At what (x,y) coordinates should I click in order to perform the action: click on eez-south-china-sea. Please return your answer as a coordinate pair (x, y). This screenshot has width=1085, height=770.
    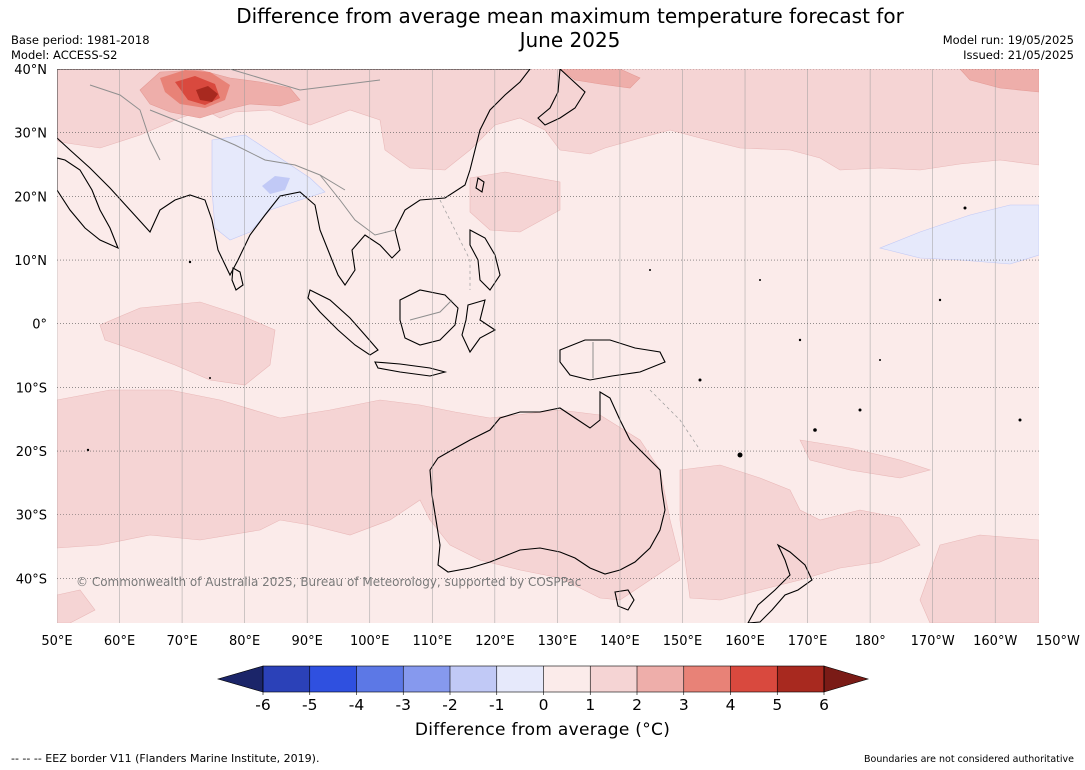
    Looking at the image, I should click on (455, 244).